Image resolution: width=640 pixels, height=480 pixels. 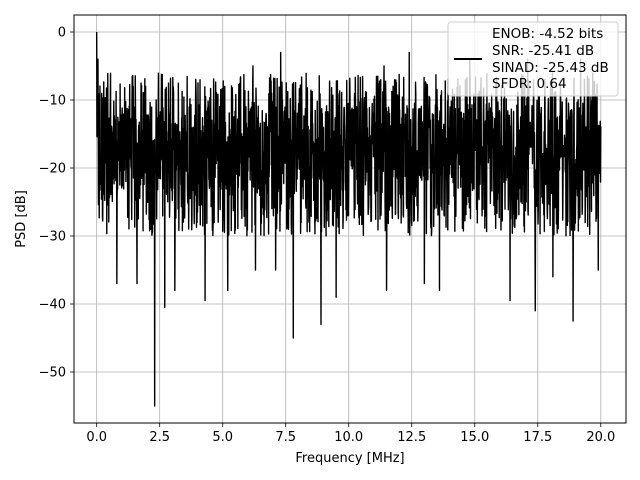 What do you see at coordinates (52, 373) in the screenshot?
I see `y-tick-label: −50` at bounding box center [52, 373].